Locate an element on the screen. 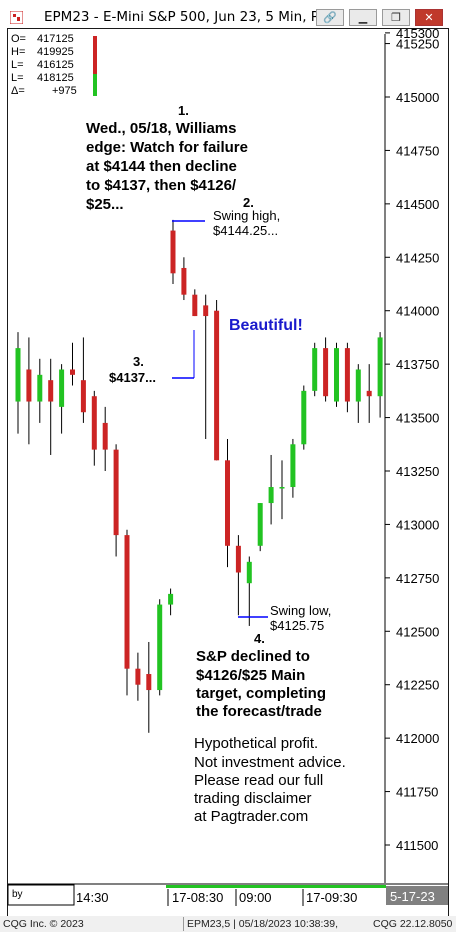 This screenshot has width=456, height=932. ohlc-high-label: H= is located at coordinates (18, 52).